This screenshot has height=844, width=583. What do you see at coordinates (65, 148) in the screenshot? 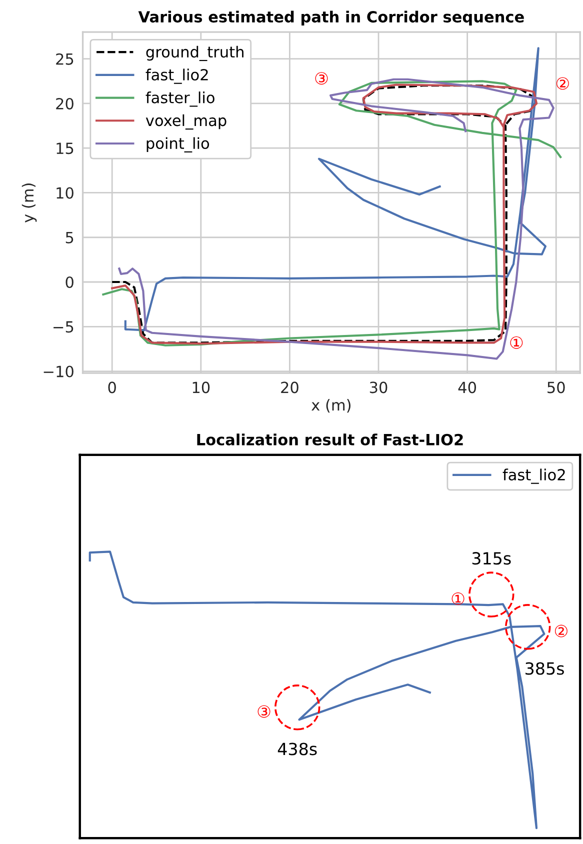
I see `y-tick-label: 15` at bounding box center [65, 148].